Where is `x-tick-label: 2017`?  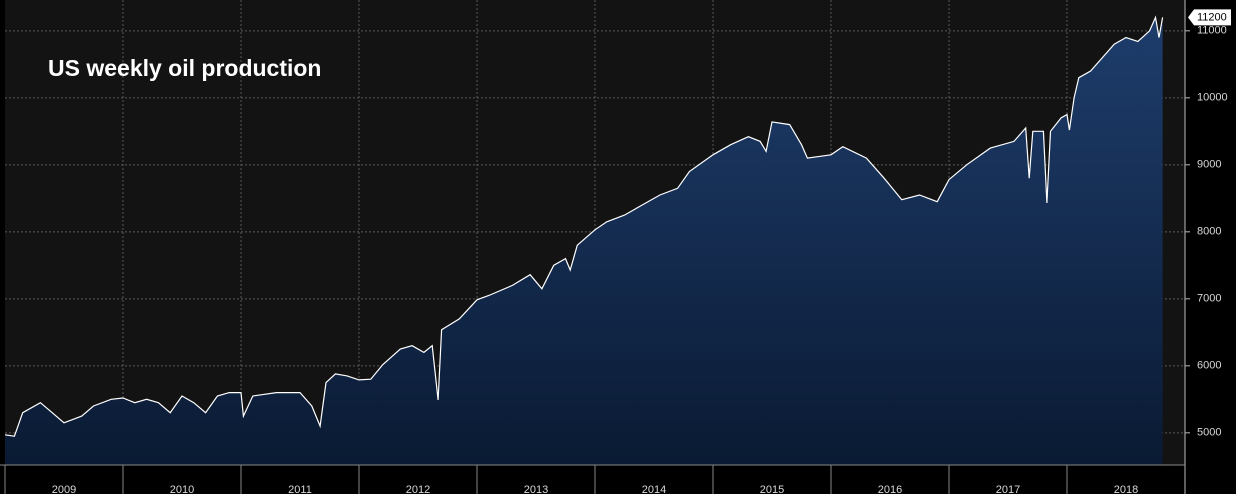 x-tick-label: 2017 is located at coordinates (1008, 489).